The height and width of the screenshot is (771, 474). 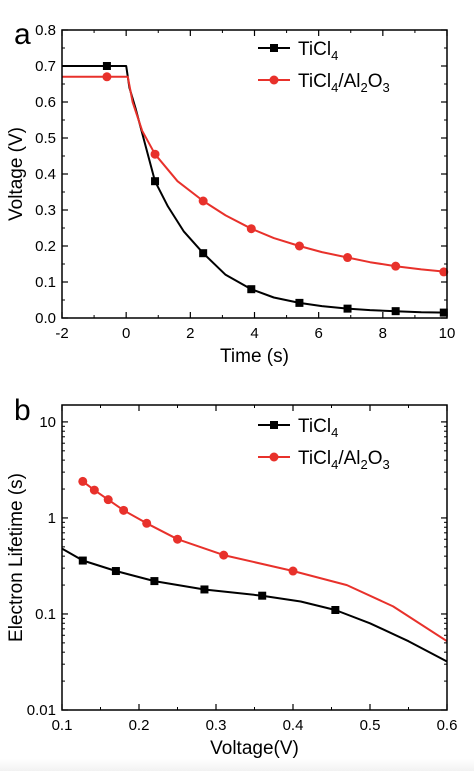 I want to click on x-tick-label: 6, so click(x=318, y=333).